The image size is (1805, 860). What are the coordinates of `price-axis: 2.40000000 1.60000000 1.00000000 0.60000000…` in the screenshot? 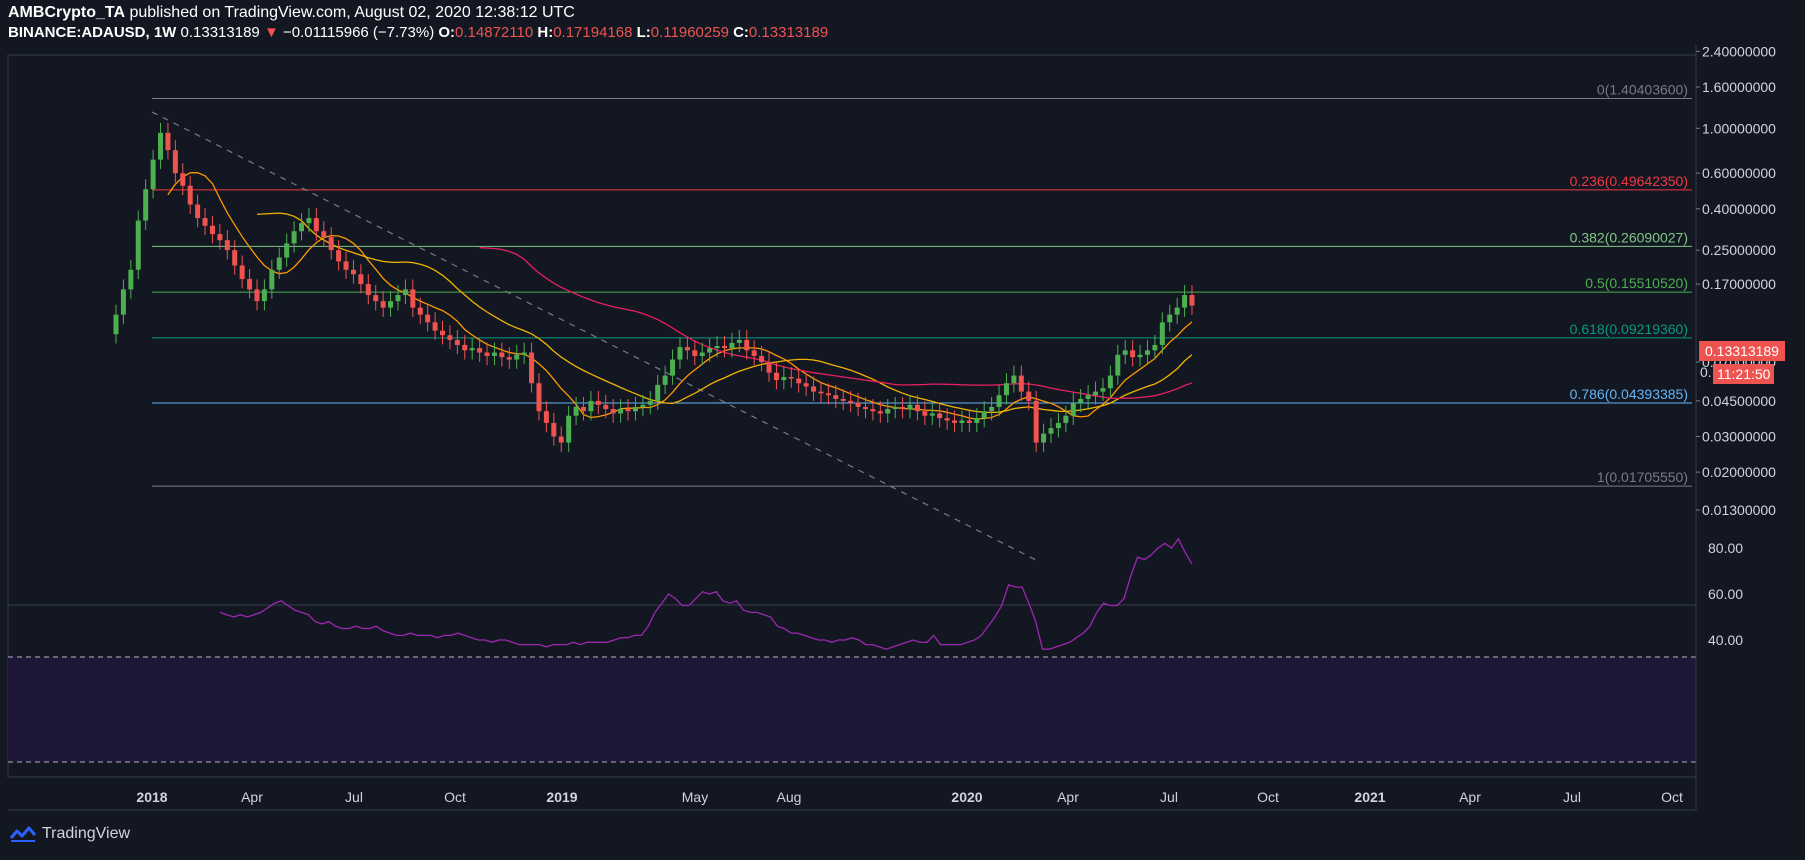 It's located at (1736, 280).